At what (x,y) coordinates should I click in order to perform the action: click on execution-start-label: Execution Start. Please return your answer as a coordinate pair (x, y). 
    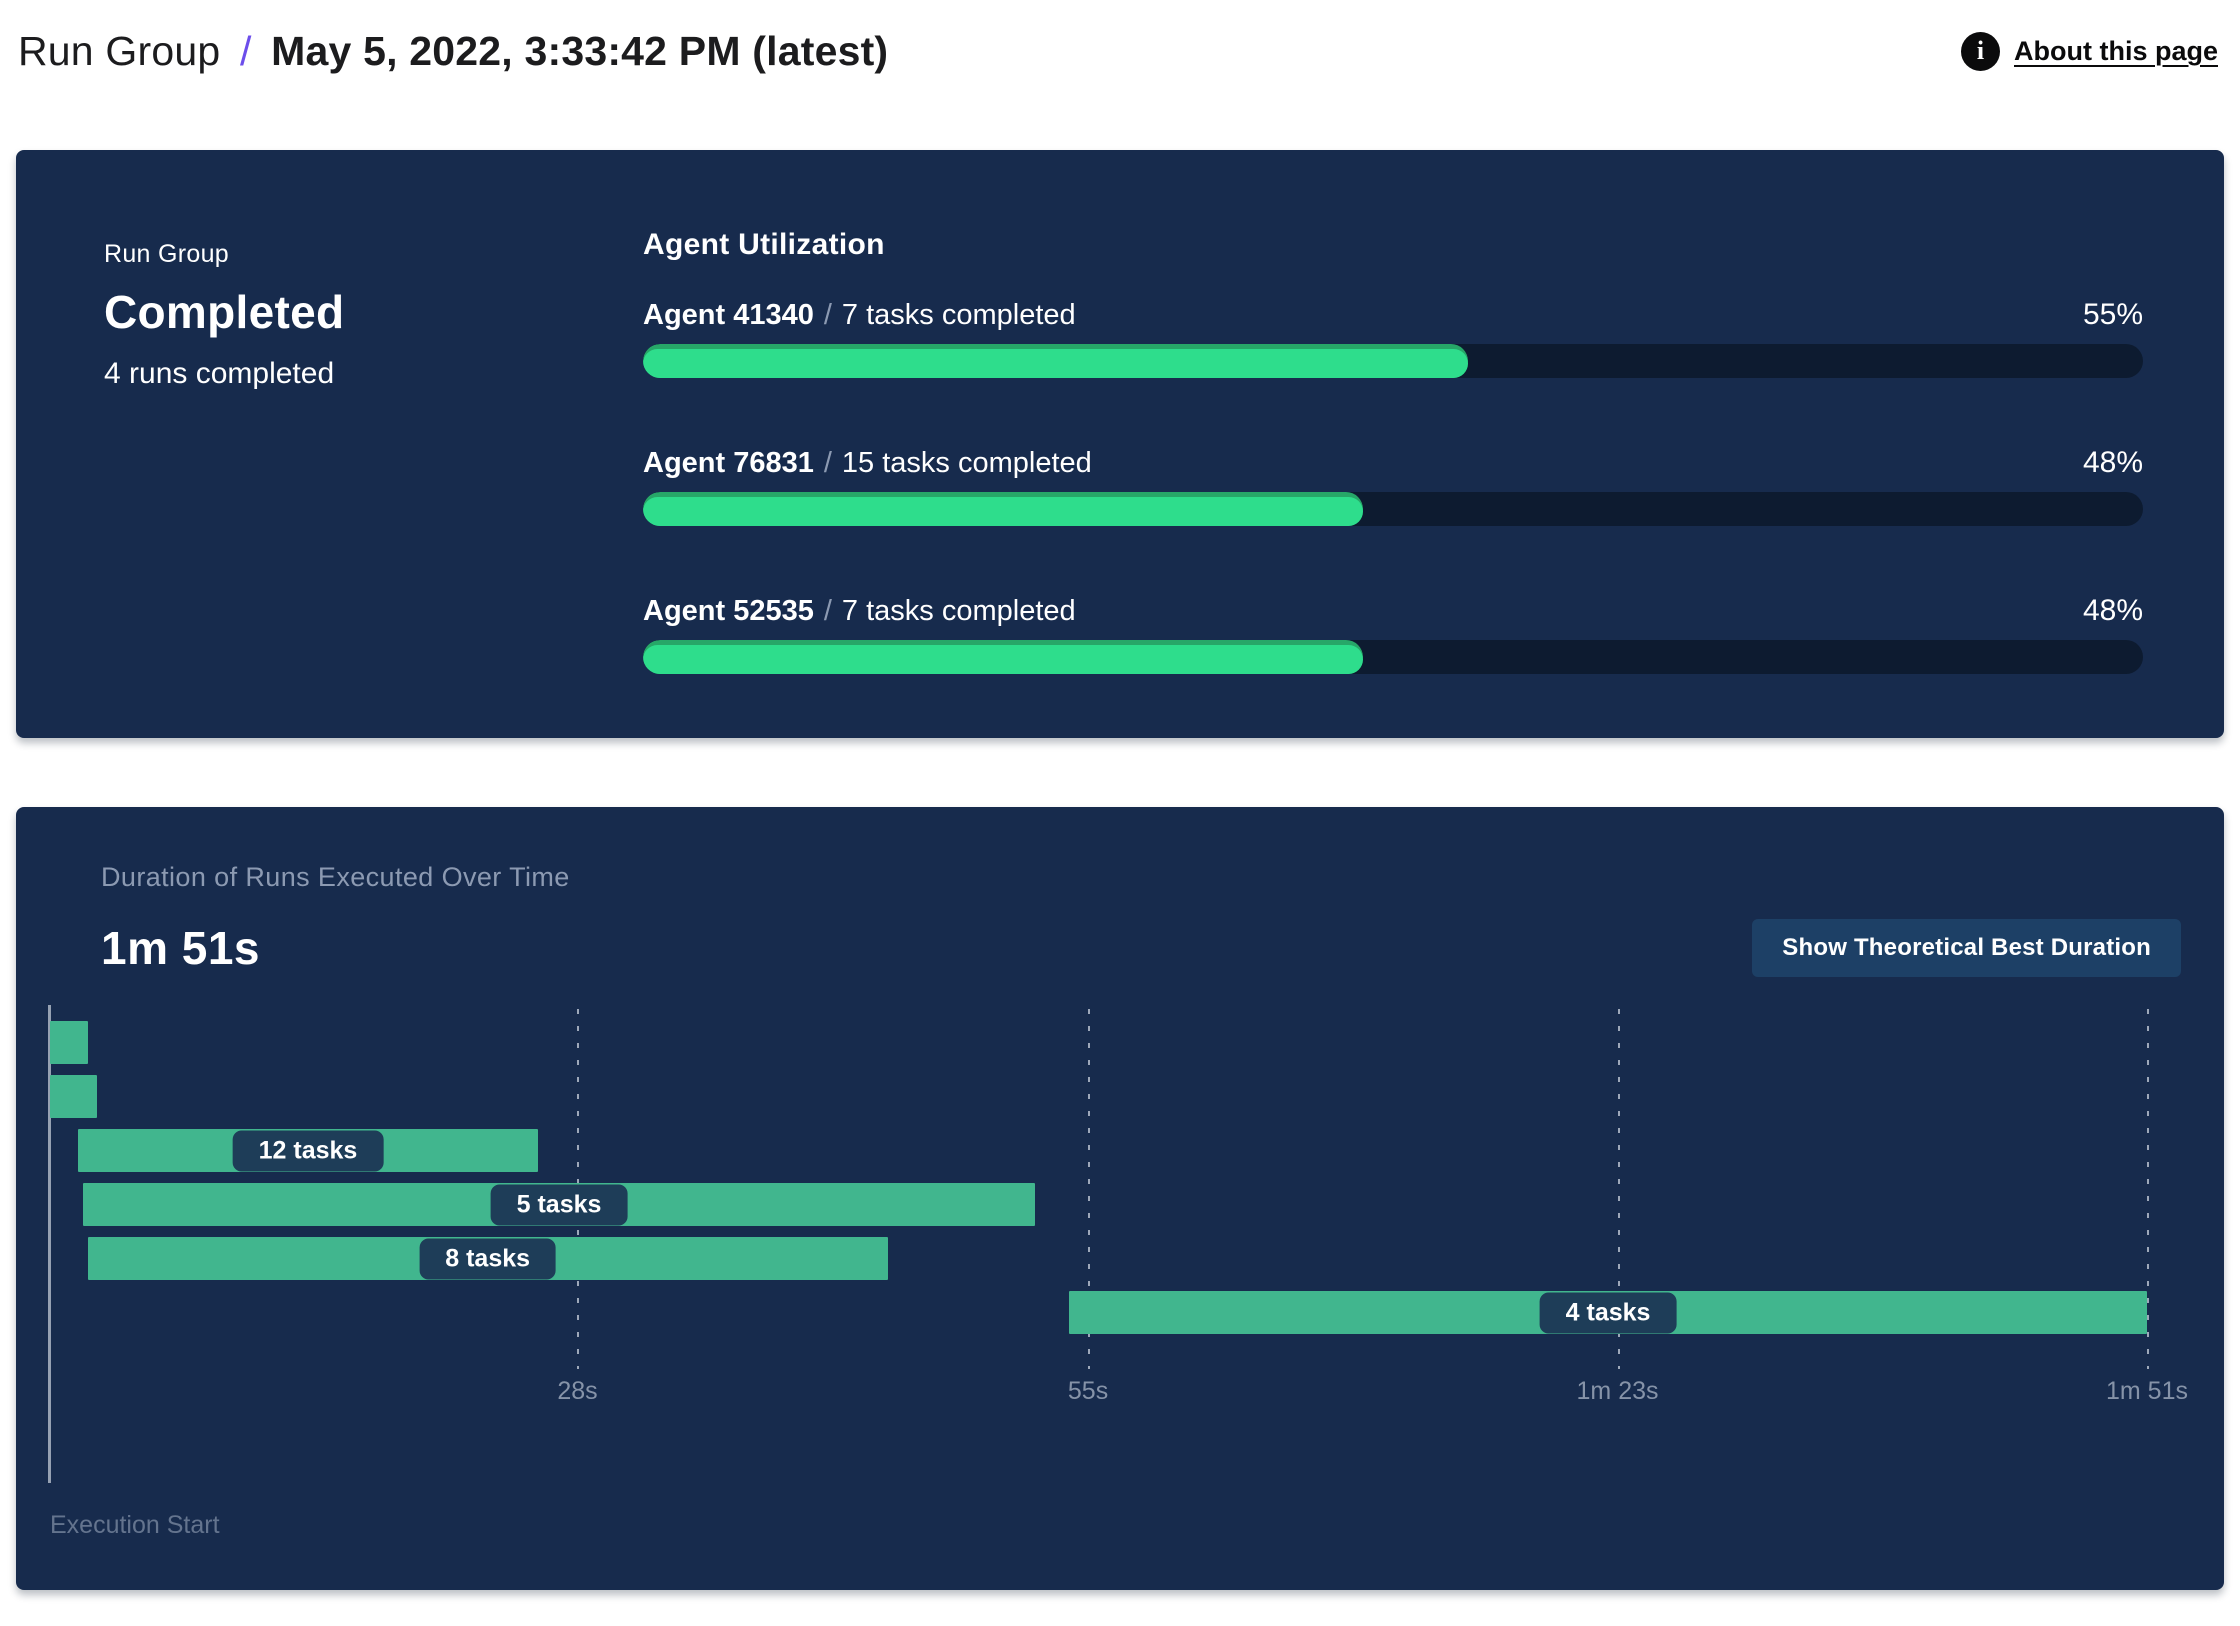
    Looking at the image, I should click on (135, 1525).